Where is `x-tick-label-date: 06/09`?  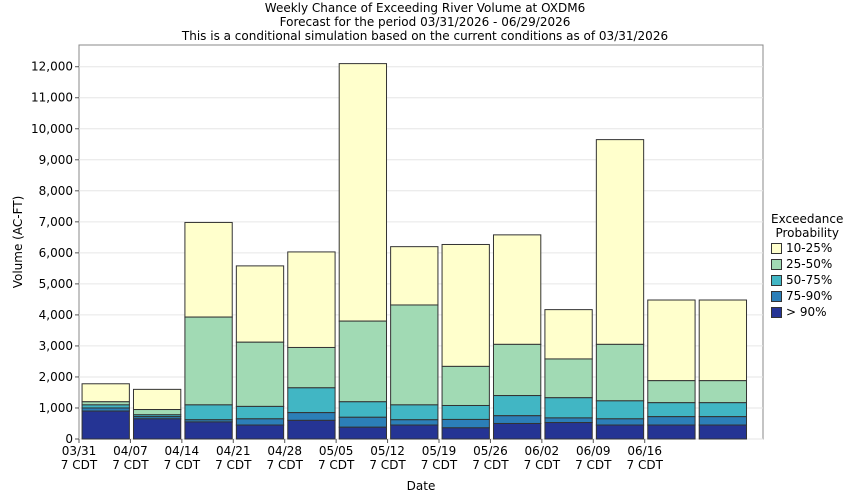
x-tick-label-date: 06/09 is located at coordinates (593, 451).